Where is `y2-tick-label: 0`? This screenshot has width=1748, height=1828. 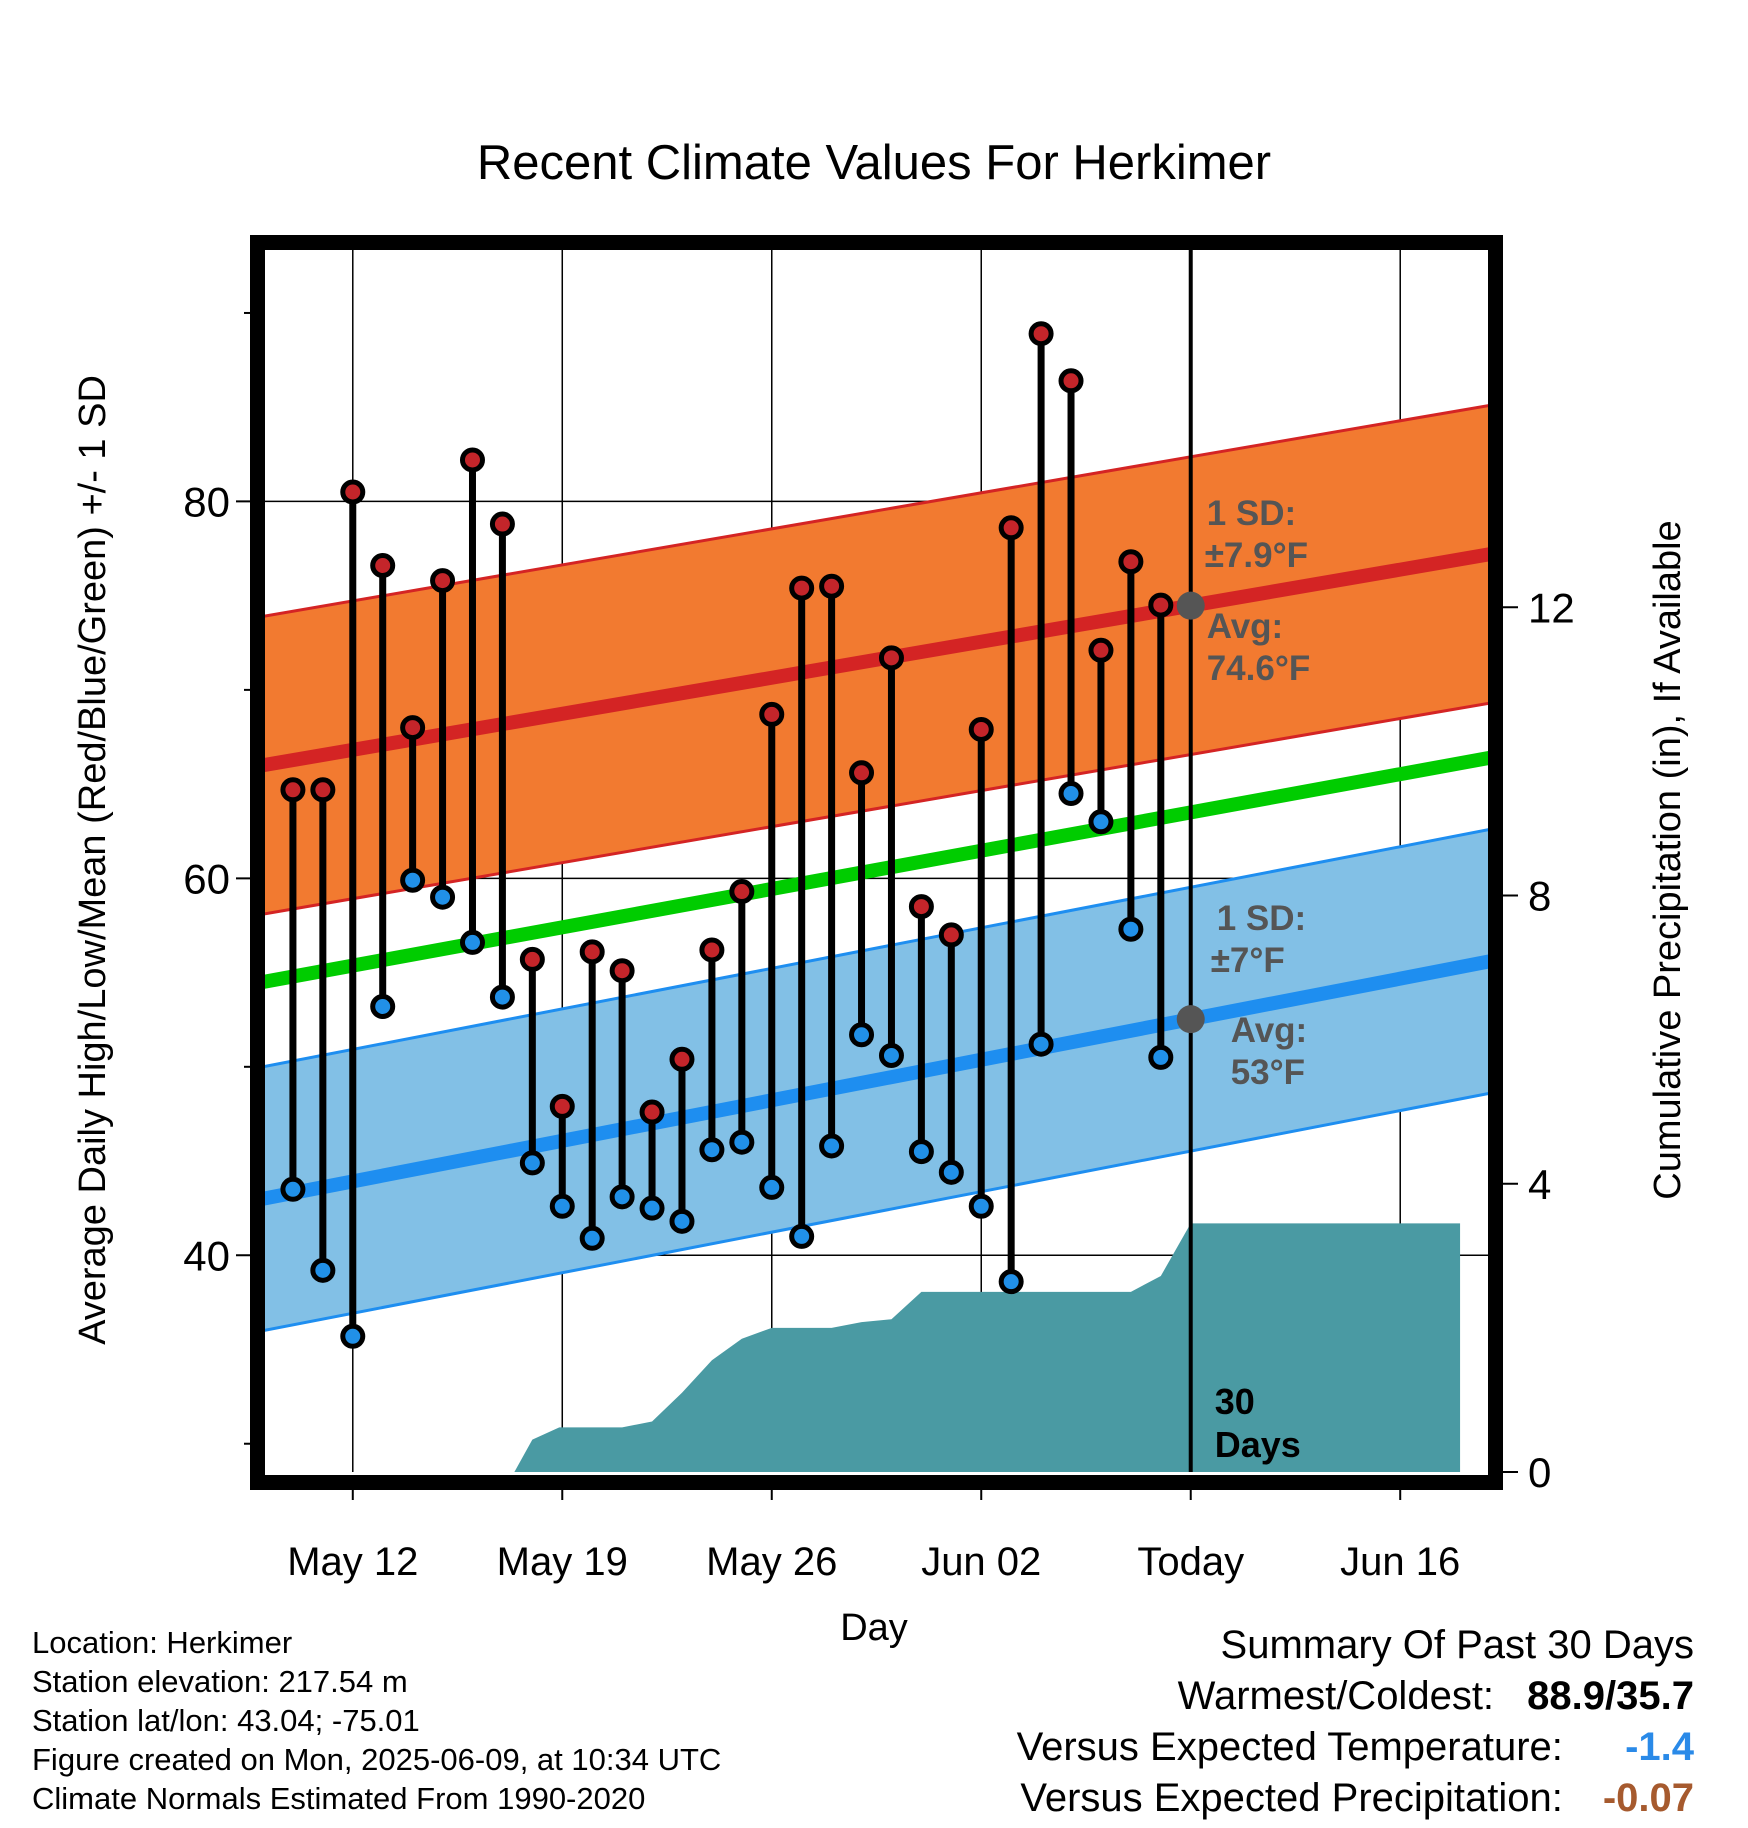 y2-tick-label: 0 is located at coordinates (1539, 1472).